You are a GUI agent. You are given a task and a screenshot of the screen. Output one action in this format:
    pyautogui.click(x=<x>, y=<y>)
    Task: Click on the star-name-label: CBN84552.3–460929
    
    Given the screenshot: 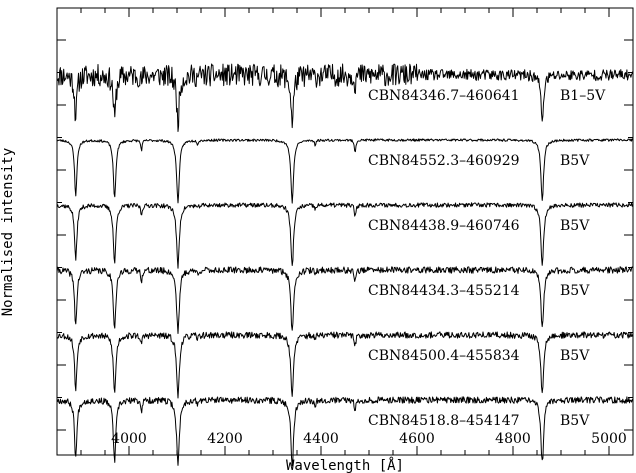 What is the action you would take?
    pyautogui.click(x=444, y=161)
    